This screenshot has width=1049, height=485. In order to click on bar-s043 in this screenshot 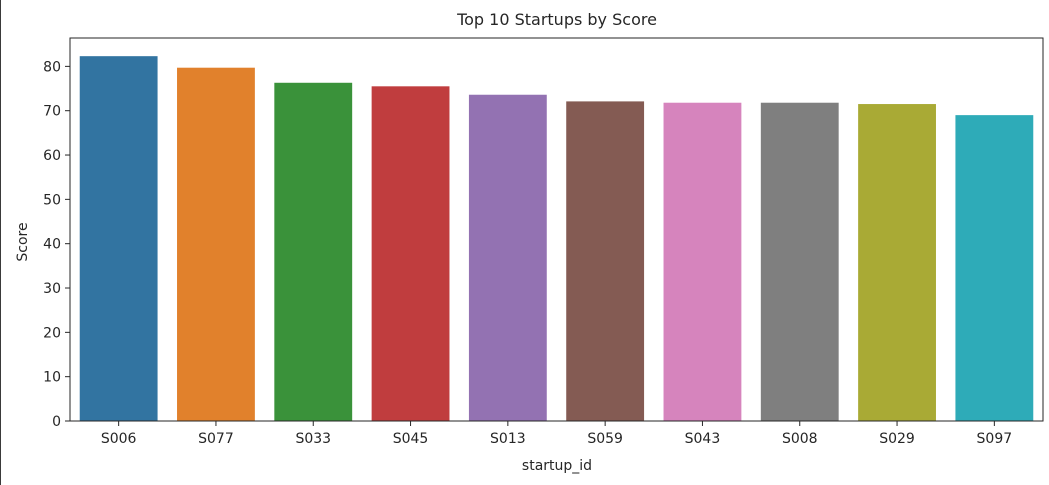, I will do `click(702, 261)`.